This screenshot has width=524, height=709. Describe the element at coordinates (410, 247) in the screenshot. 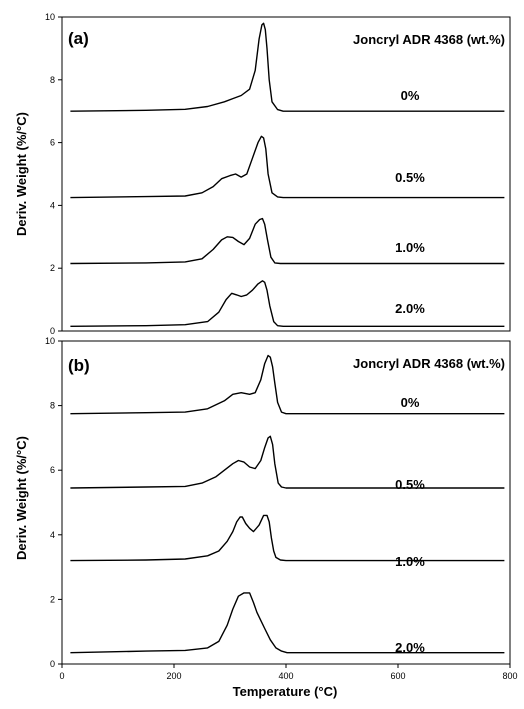

I see `curve-label-panel-a-1-0pct: 1.0%` at that location.